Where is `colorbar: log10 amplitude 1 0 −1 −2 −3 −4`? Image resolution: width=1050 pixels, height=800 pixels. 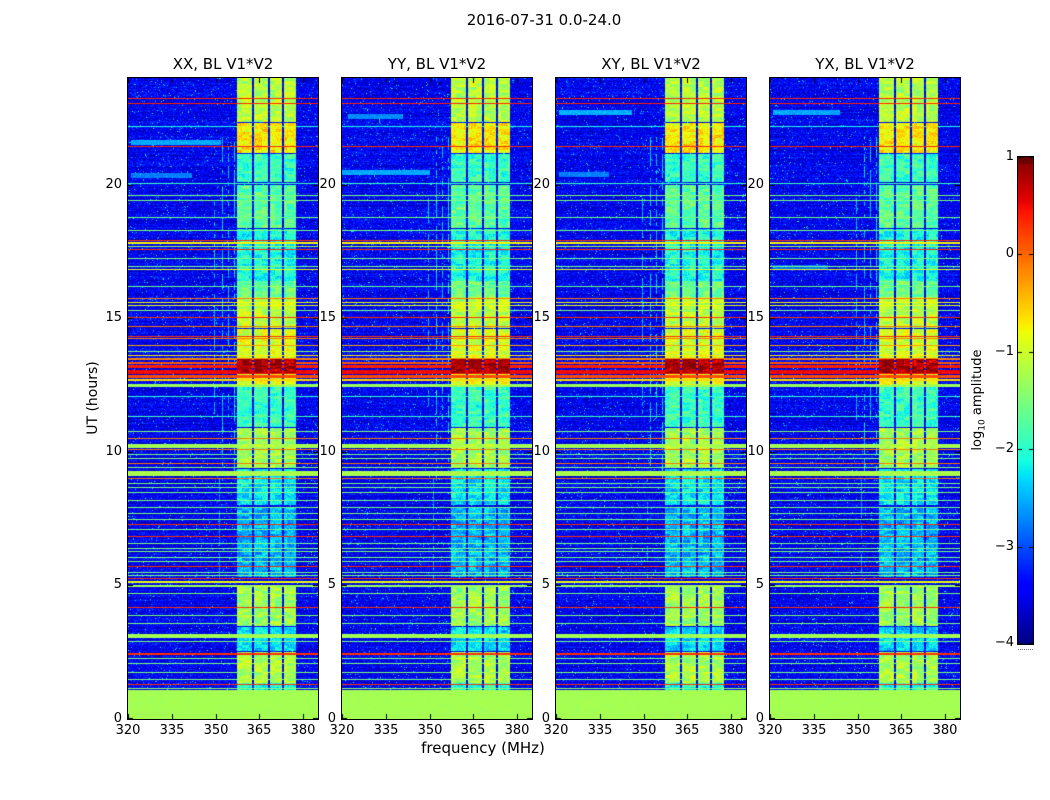
colorbar: log10 amplitude 1 0 −1 −2 −3 −4 is located at coordinates (1002, 399).